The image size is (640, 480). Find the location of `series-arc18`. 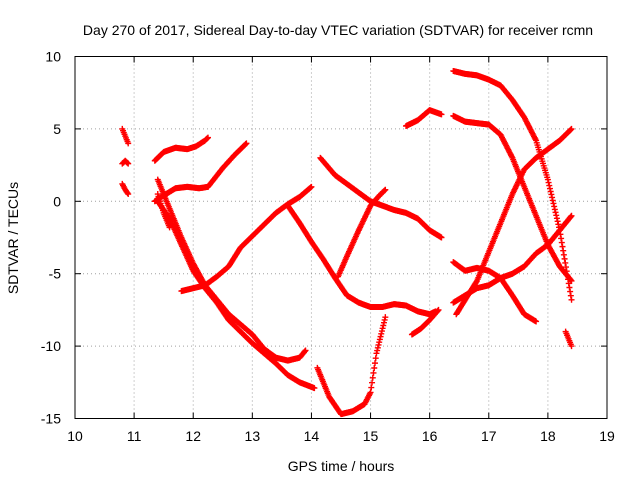

series-arc18 is located at coordinates (514, 221).